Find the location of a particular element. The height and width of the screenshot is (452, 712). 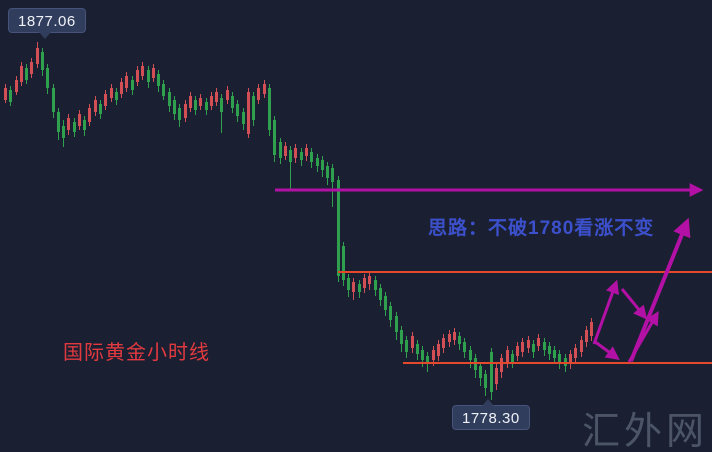

price-tooltip-low-label: 1778.30 is located at coordinates (491, 418).